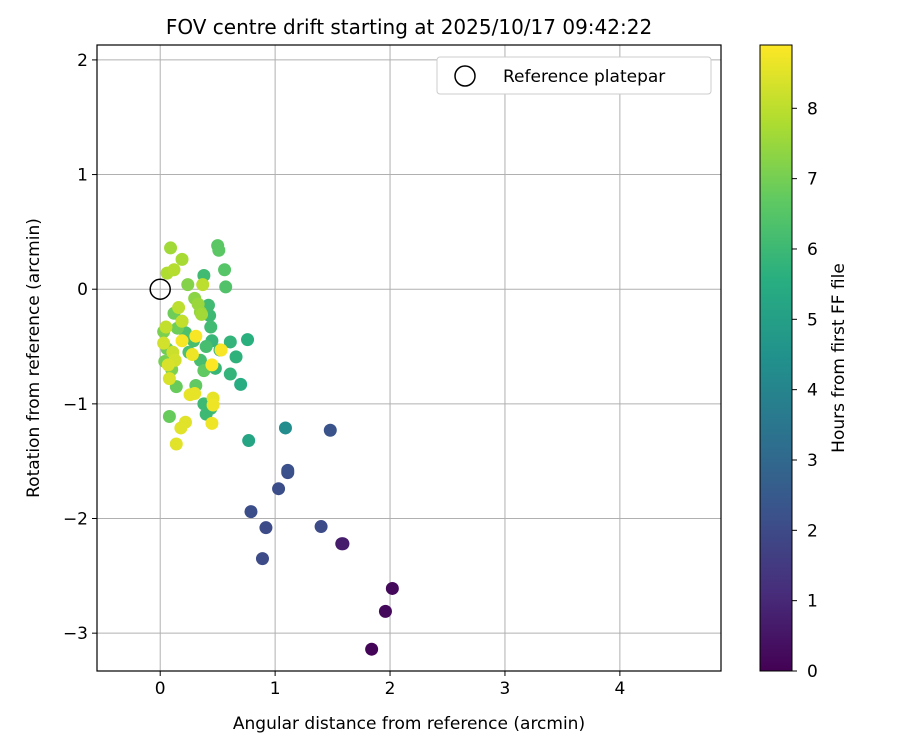 Image resolution: width=900 pixels, height=750 pixels. What do you see at coordinates (80, 347) in the screenshot?
I see `y-axis-ticks: −3 −2 −1 0 1 2` at bounding box center [80, 347].